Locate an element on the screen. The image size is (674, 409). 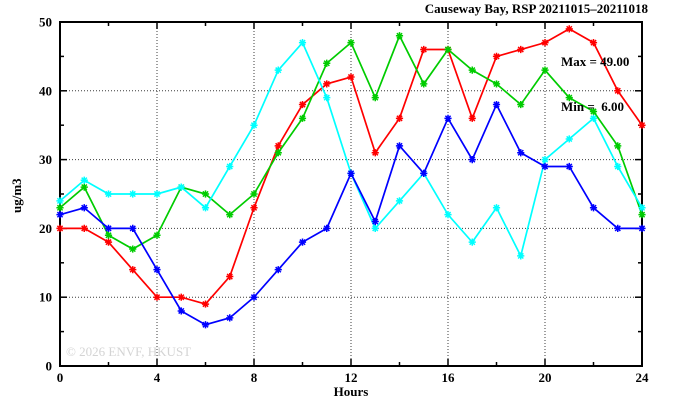
x-tick-label: 12 is located at coordinates (351, 377).